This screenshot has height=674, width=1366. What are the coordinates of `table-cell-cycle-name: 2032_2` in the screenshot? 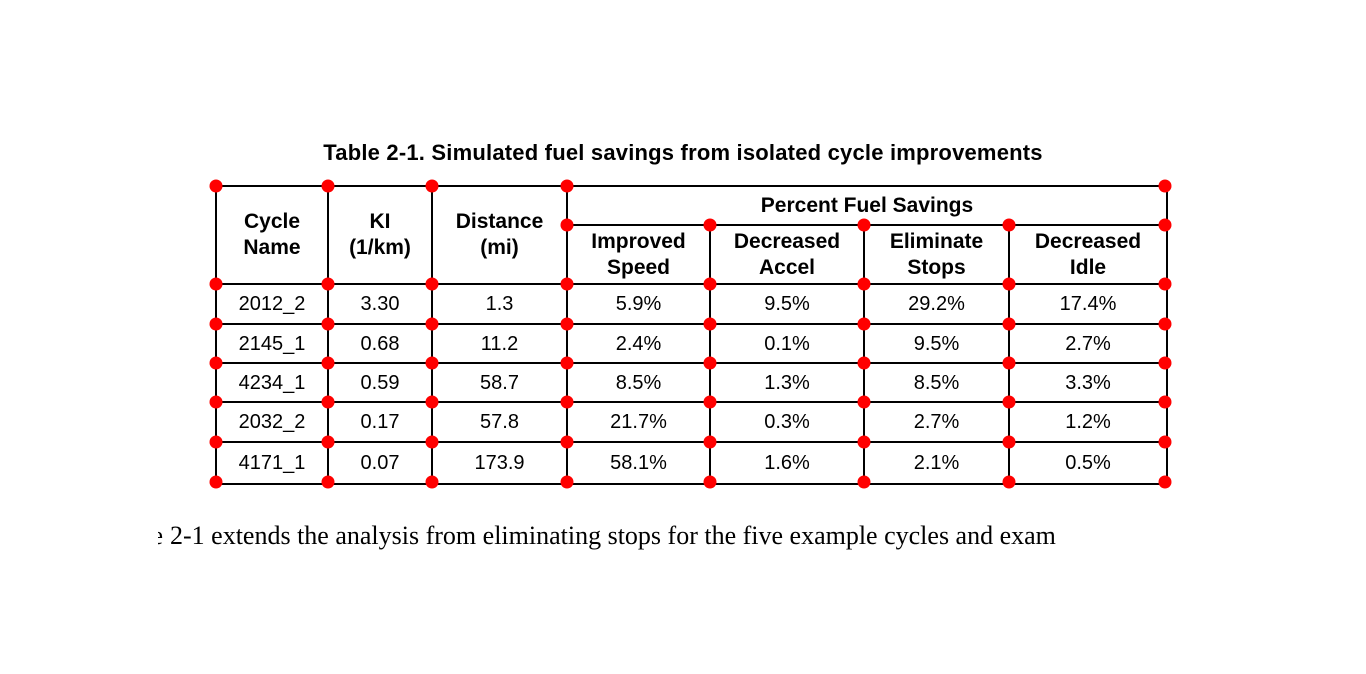 It's located at (273, 423).